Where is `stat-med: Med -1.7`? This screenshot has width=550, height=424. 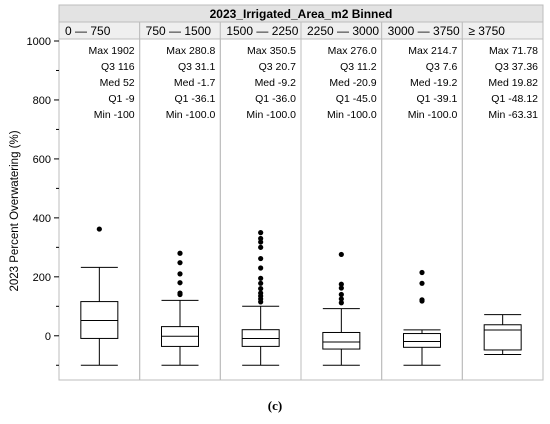 stat-med: Med -1.7 is located at coordinates (195, 83).